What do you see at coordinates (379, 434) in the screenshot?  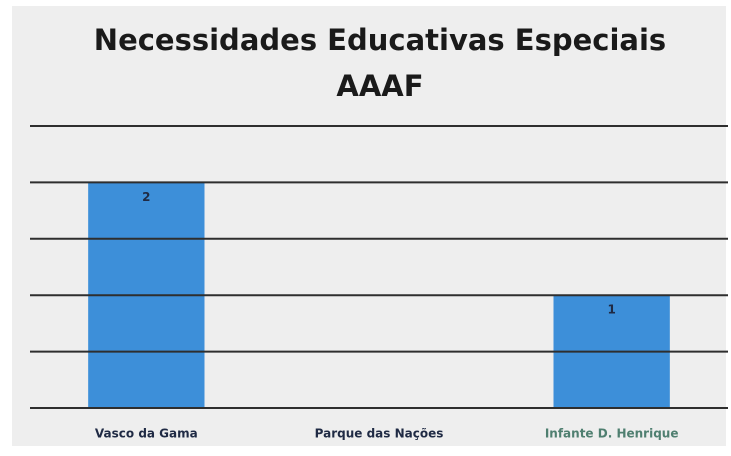 I see `x-tick-label: Parque das Nações` at bounding box center [379, 434].